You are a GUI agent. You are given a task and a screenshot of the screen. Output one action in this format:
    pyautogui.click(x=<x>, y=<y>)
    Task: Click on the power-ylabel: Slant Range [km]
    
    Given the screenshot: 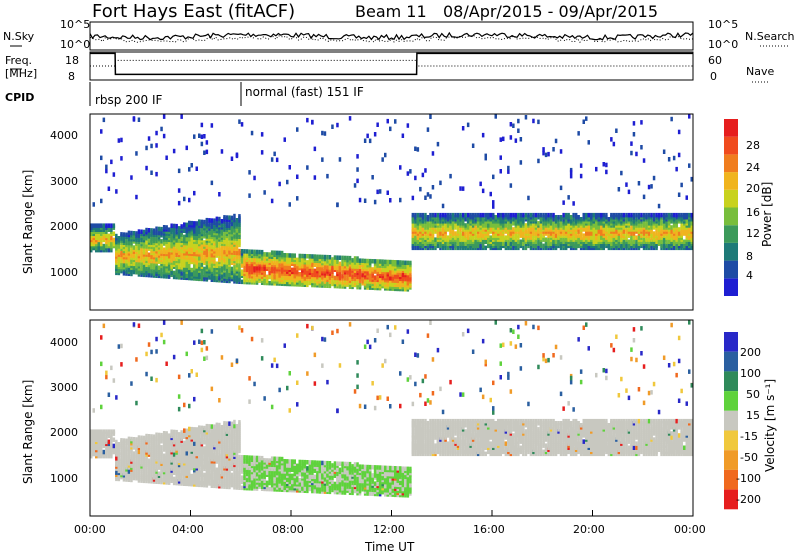 What is the action you would take?
    pyautogui.click(x=28, y=222)
    